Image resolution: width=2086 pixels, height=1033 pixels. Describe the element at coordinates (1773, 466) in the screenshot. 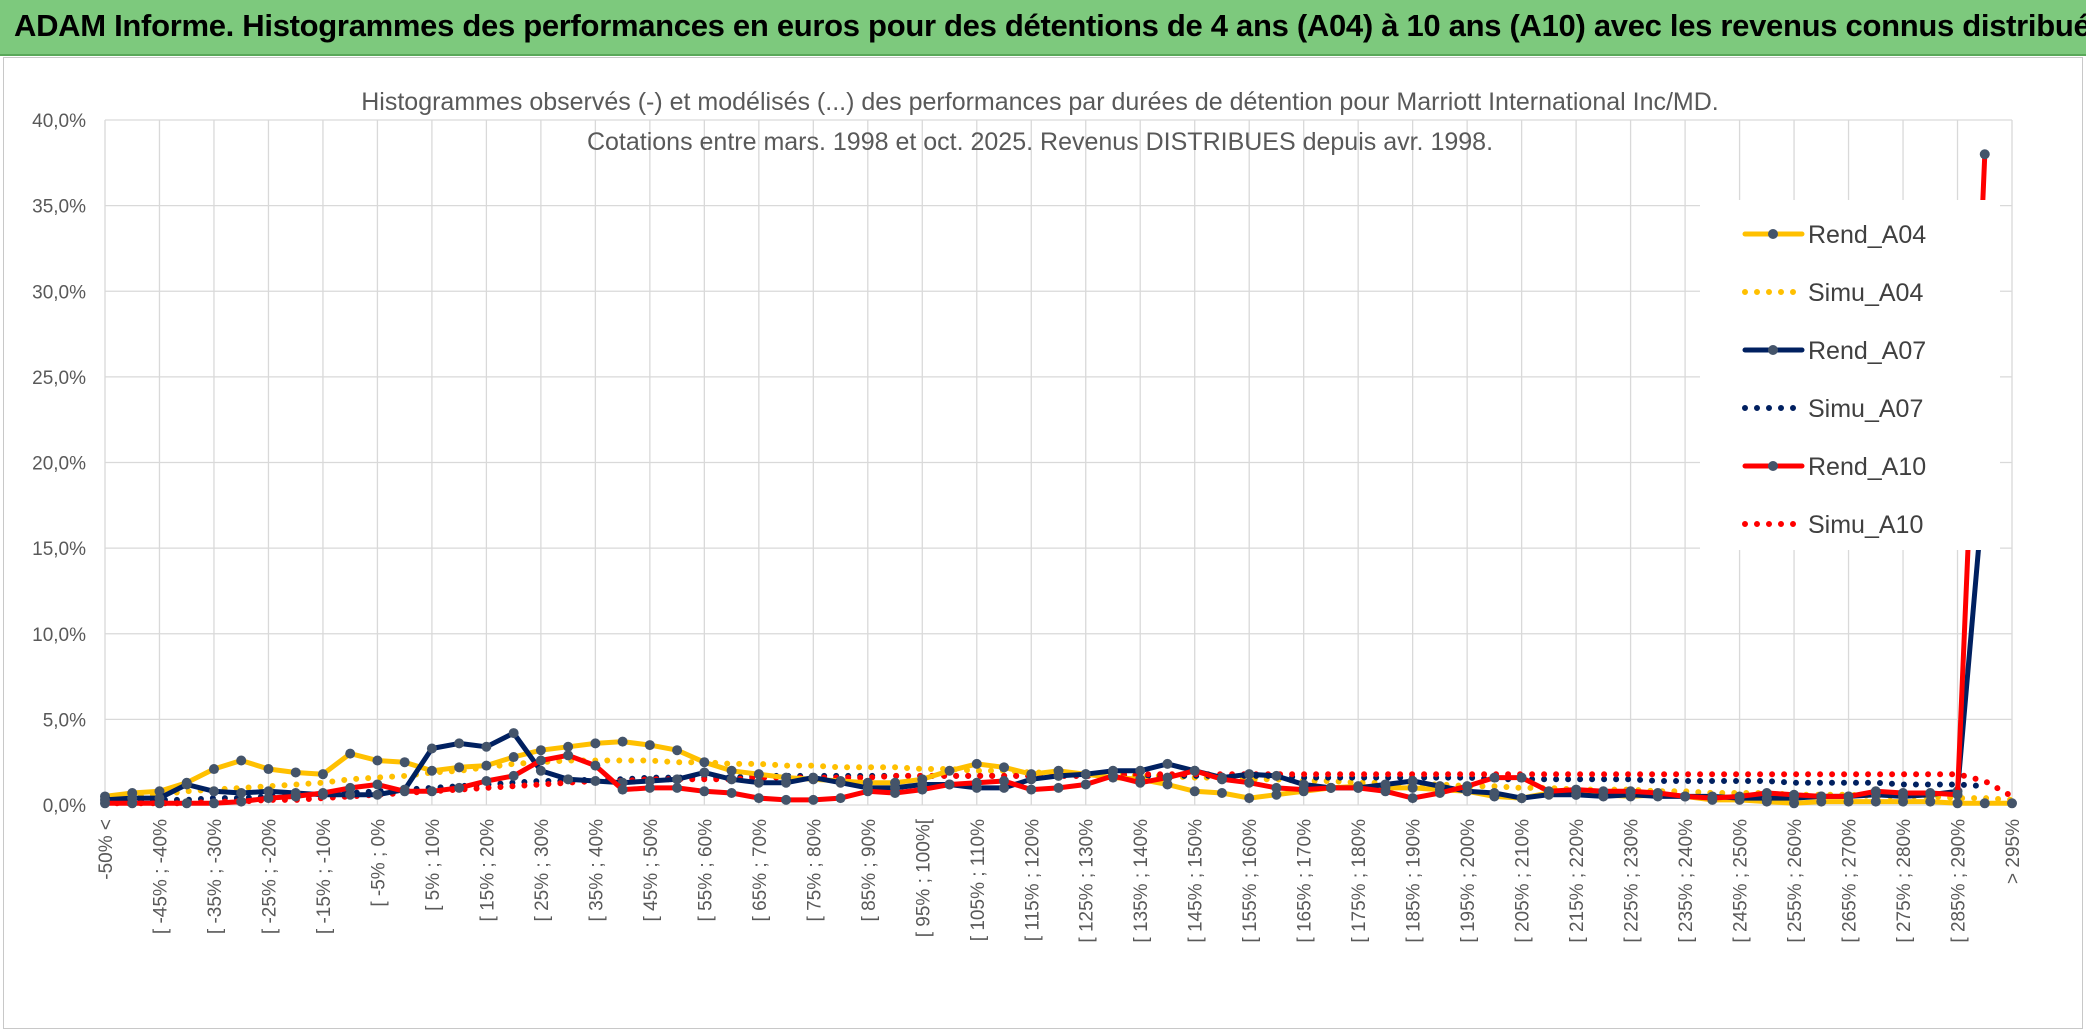

I see `legend-marker-rend-a10` at that location.